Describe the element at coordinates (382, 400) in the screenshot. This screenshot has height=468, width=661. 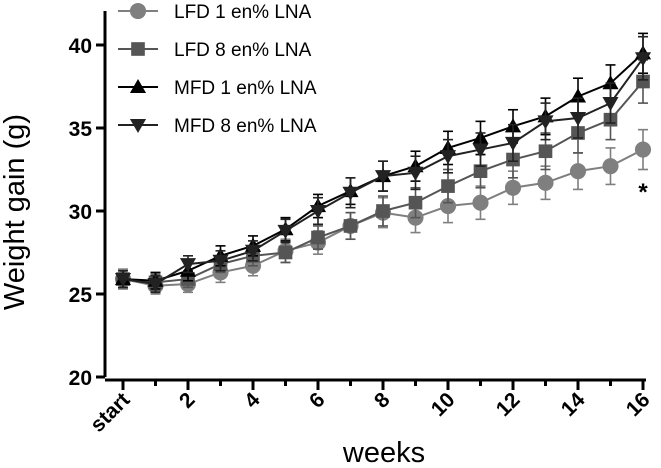
I see `x-tick-label: 8` at that location.